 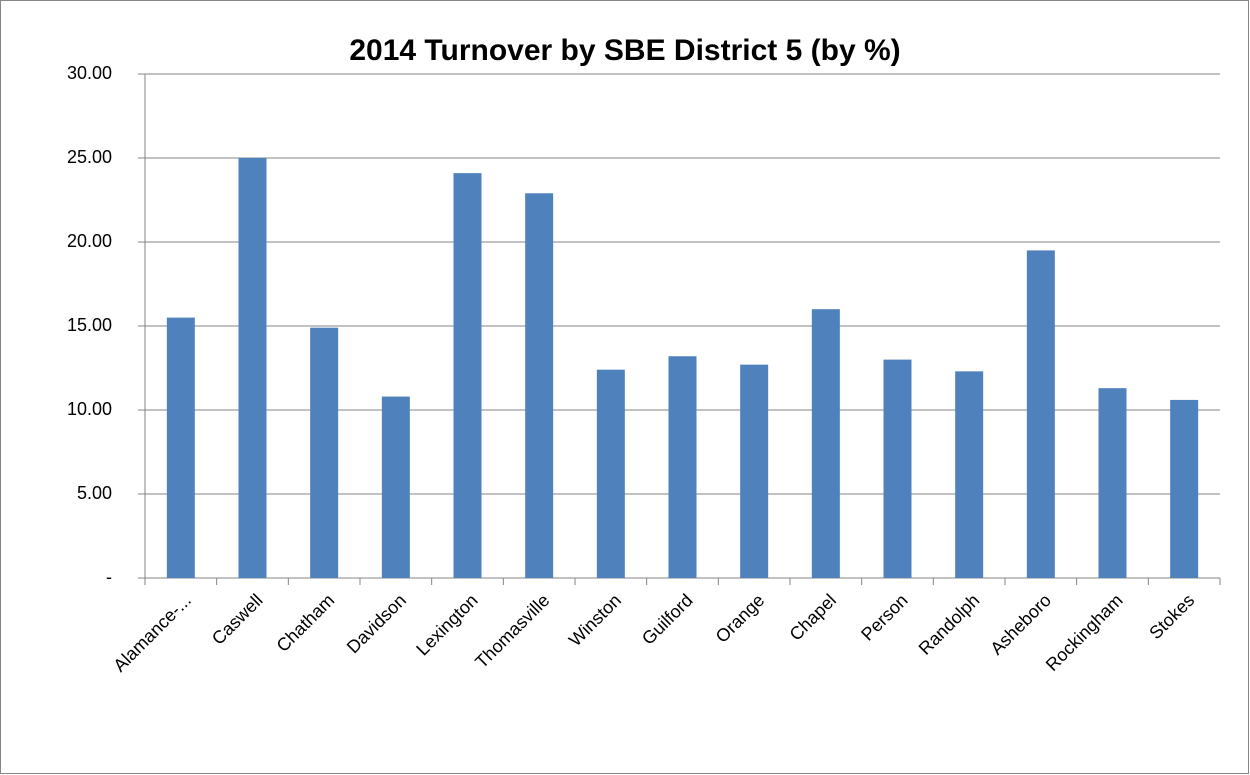 What do you see at coordinates (94, 493) in the screenshot?
I see `y-tick-label: 5.00` at bounding box center [94, 493].